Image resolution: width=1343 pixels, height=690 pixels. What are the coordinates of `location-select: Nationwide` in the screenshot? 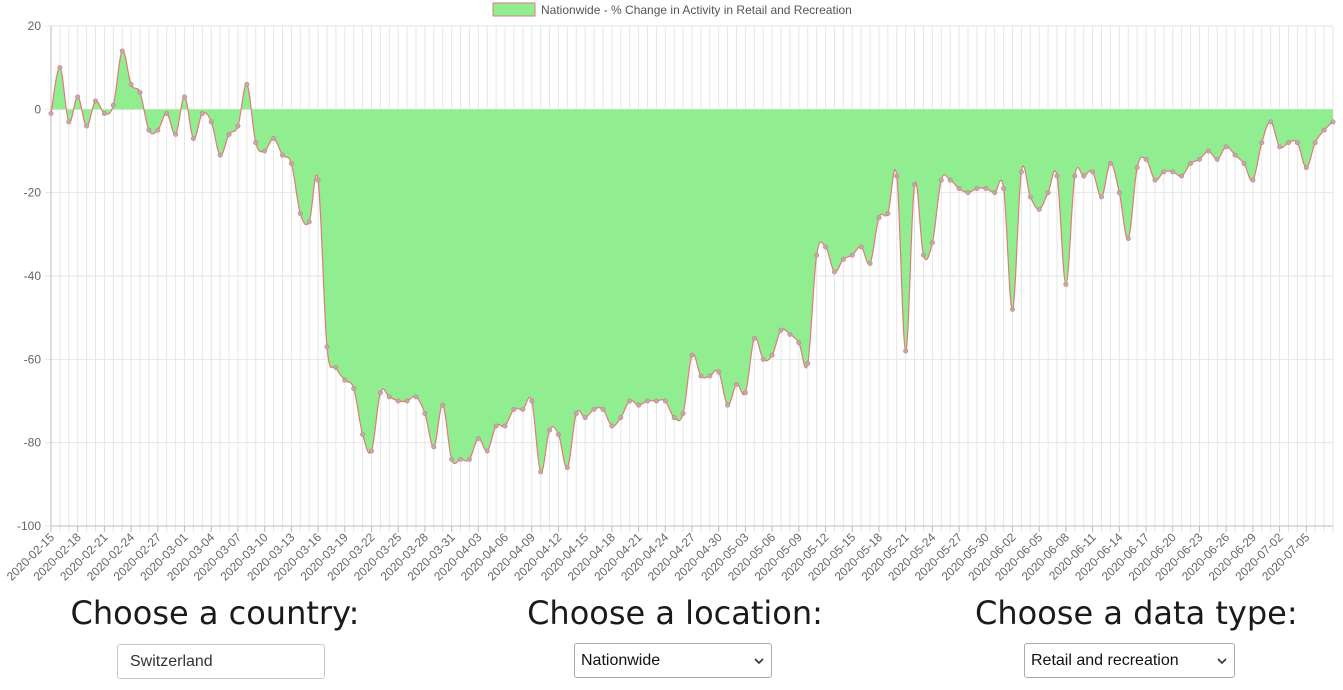 It's located at (673, 660).